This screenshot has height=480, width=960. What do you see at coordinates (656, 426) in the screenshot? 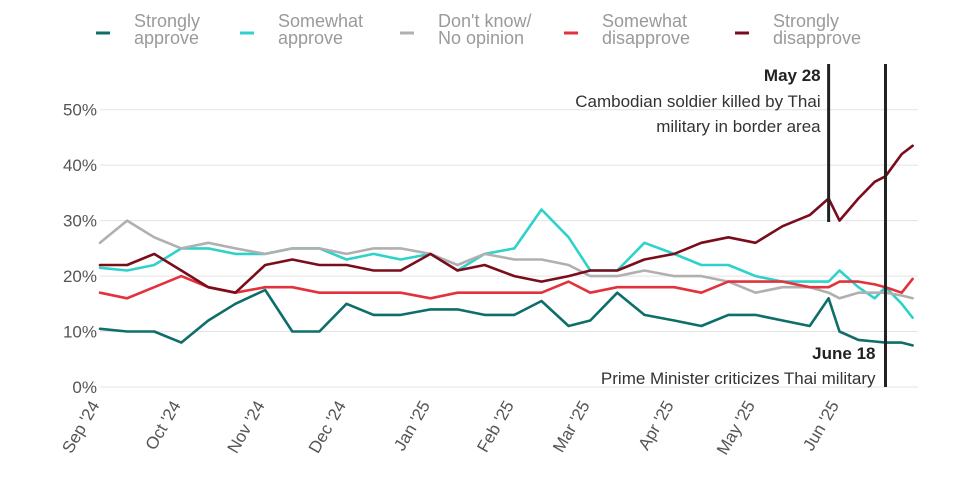
I see `x-tick-label: Apr '25` at bounding box center [656, 426].